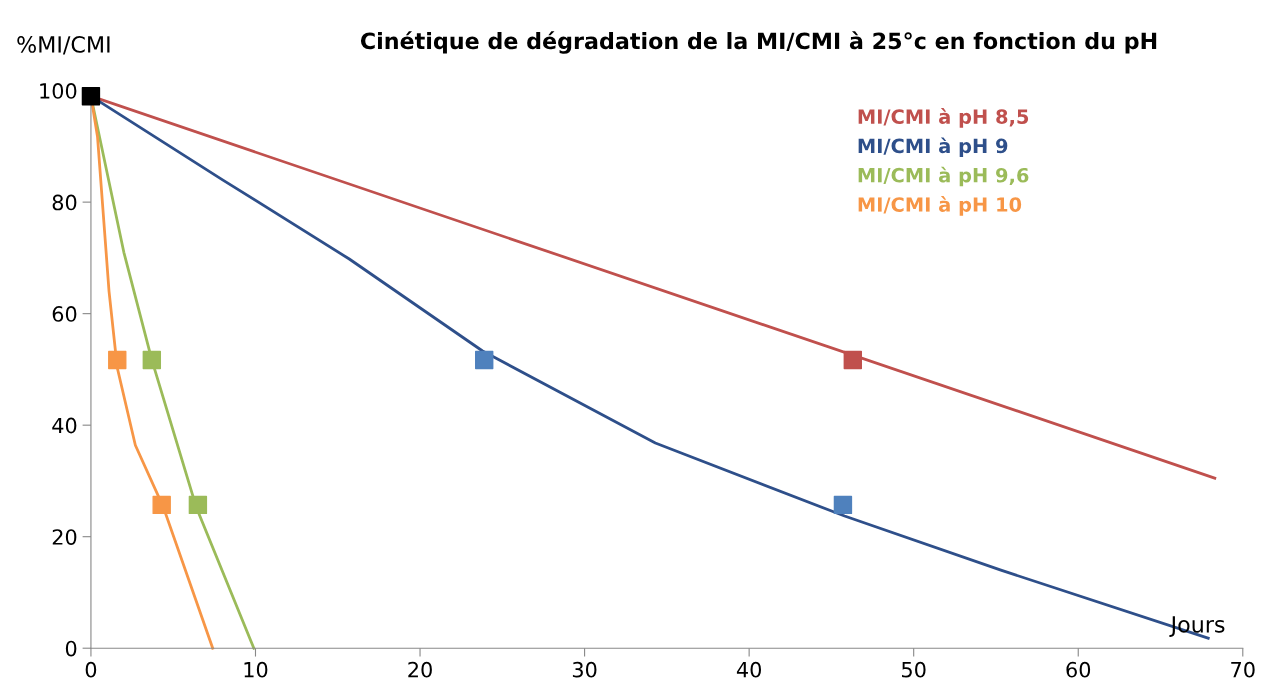 The image size is (1263, 697). I want to click on x-tick-label: 40, so click(749, 669).